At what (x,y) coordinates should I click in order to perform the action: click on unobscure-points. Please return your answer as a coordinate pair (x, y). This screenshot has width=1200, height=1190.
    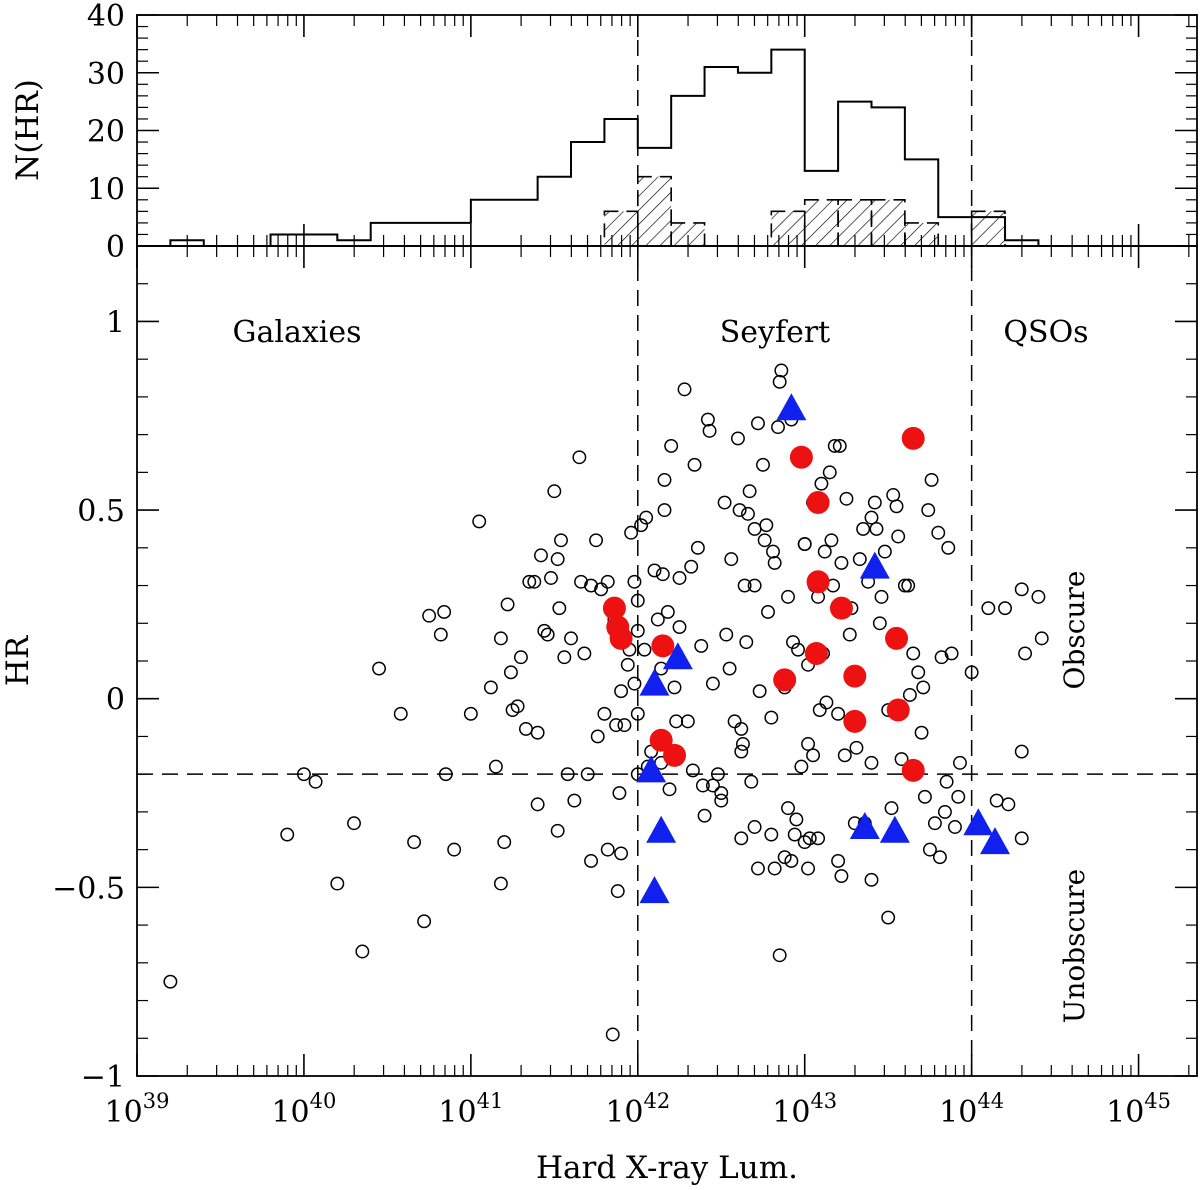
    Looking at the image, I should click on (823, 648).